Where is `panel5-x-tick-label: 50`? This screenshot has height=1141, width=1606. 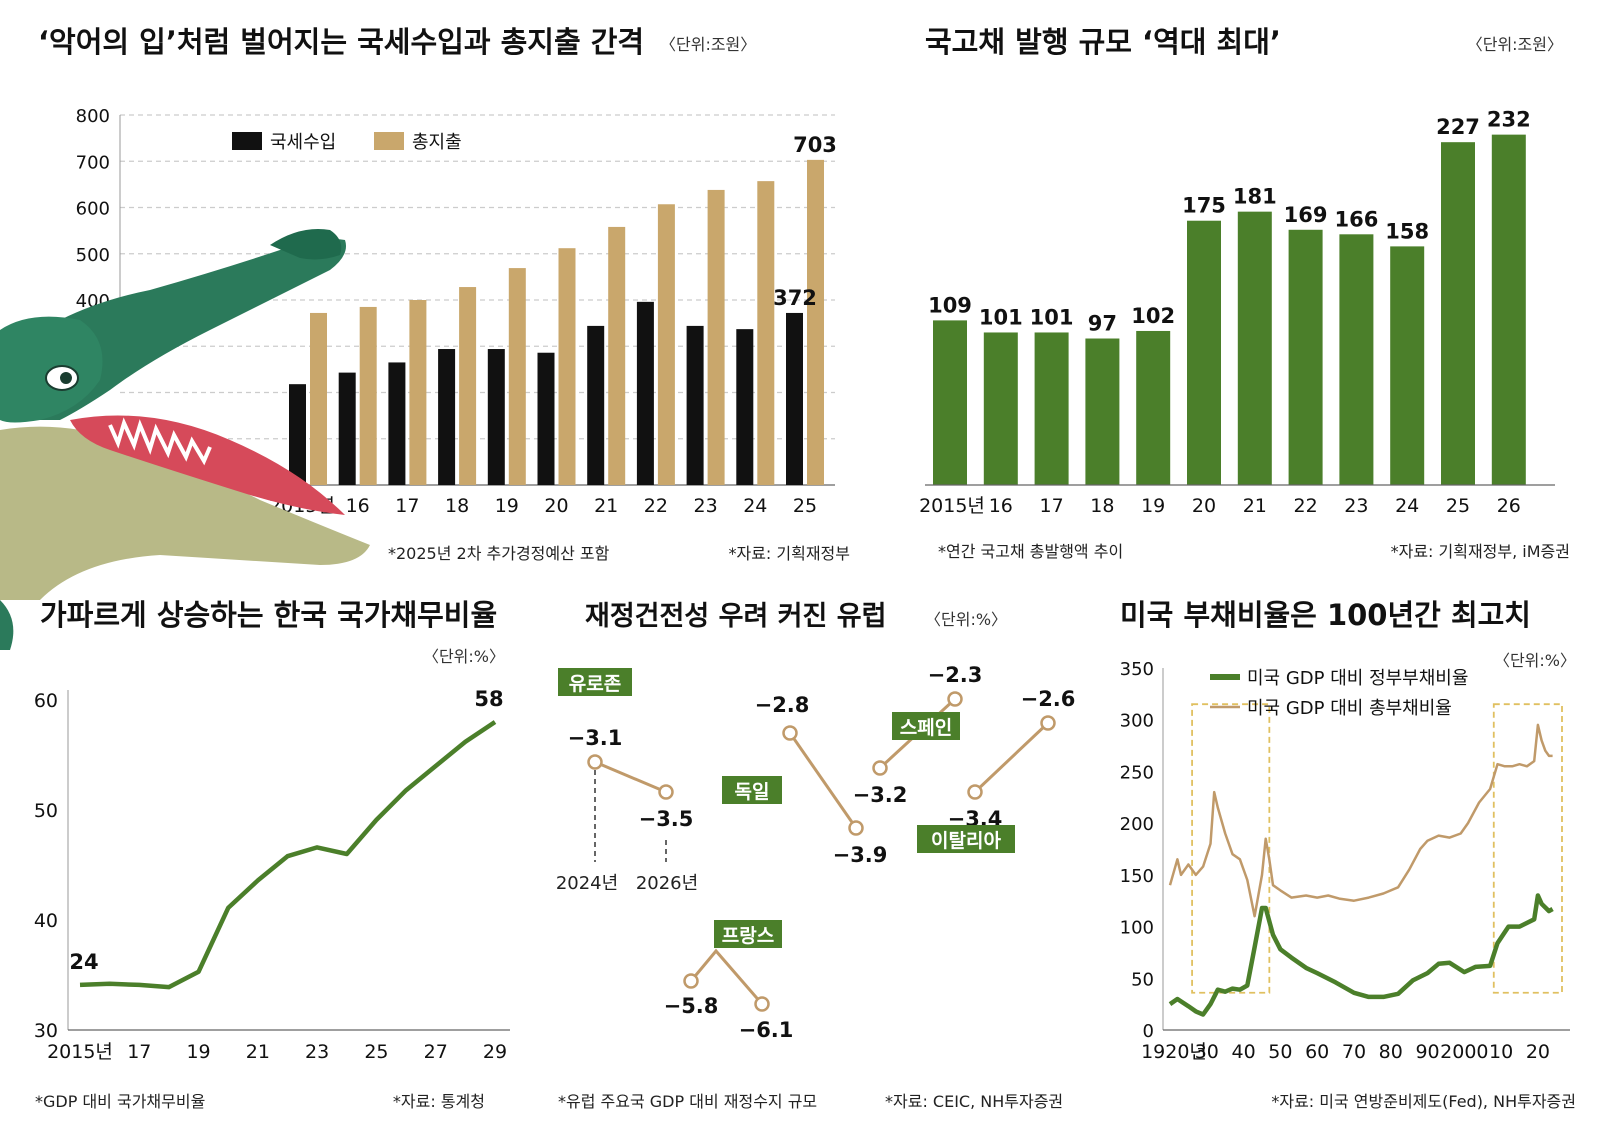 panel5-x-tick-label: 50 is located at coordinates (1280, 1052).